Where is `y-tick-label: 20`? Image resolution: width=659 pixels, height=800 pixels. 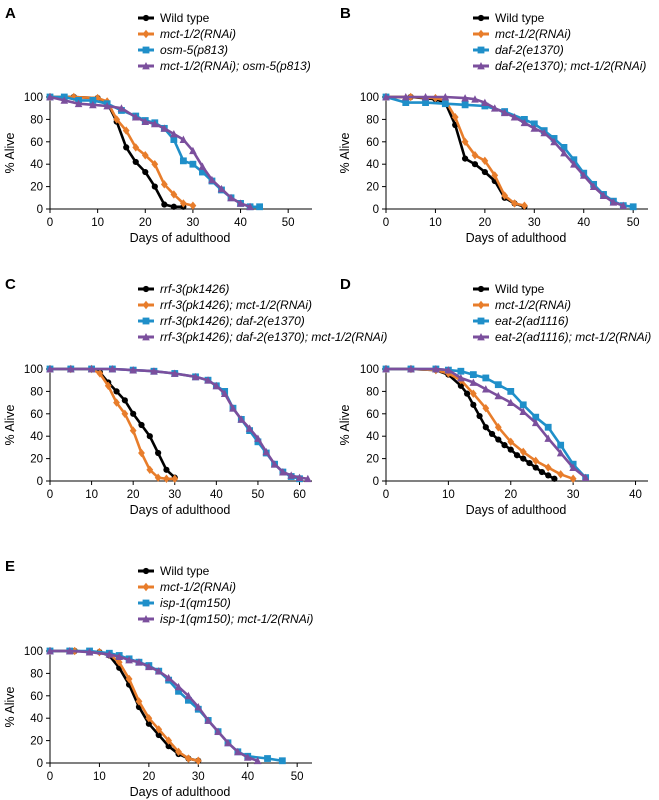 y-tick-label: 20 is located at coordinates (36, 742).